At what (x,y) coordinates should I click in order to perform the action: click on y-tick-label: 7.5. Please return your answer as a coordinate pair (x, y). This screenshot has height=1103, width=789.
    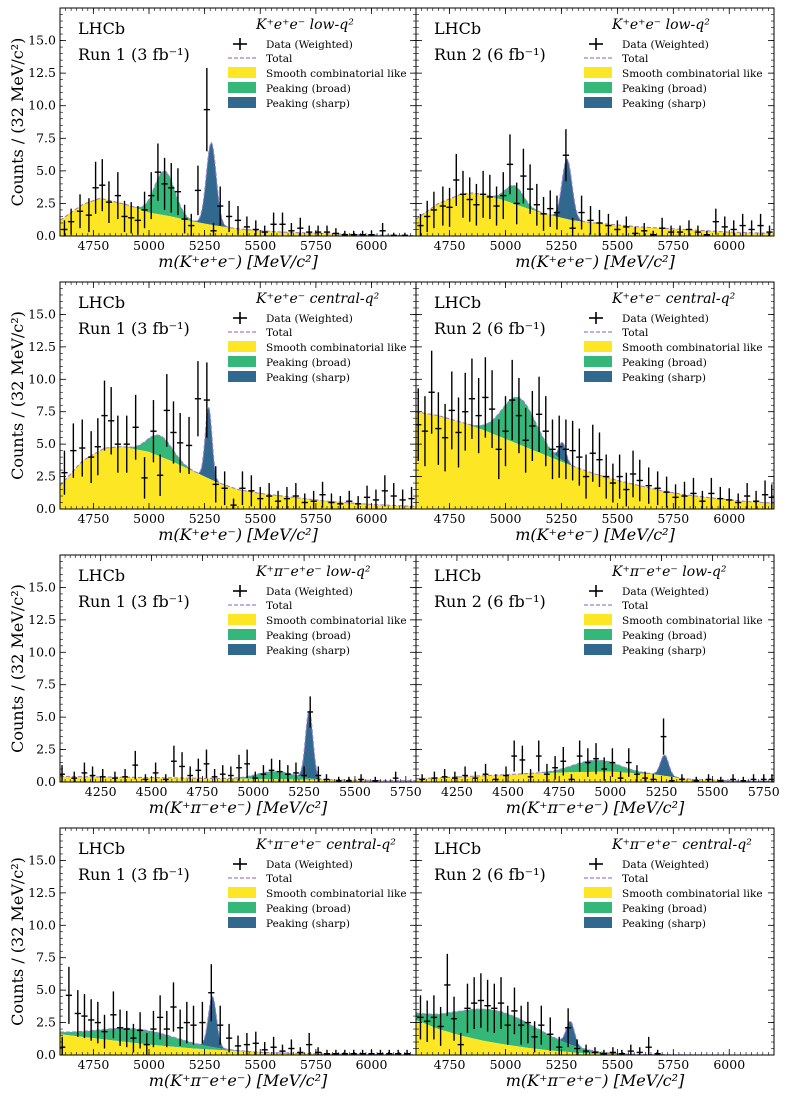
    Looking at the image, I should click on (46, 957).